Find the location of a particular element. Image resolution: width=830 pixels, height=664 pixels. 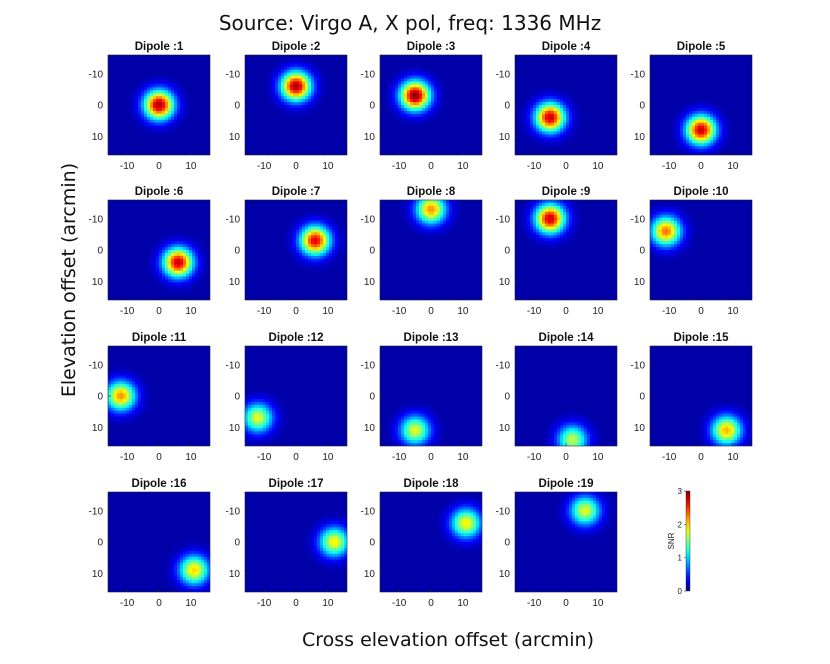

y-tick-label: 10 is located at coordinates (98, 137).